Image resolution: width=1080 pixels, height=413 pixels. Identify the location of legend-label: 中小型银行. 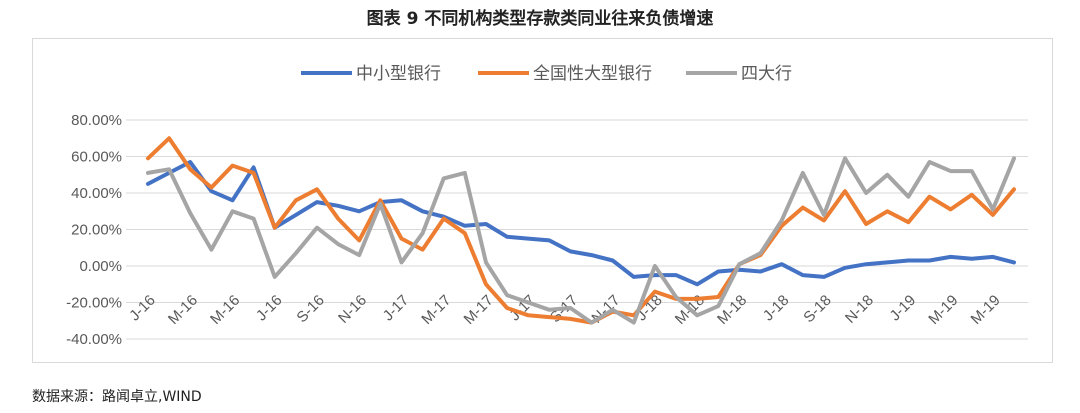
(398, 74).